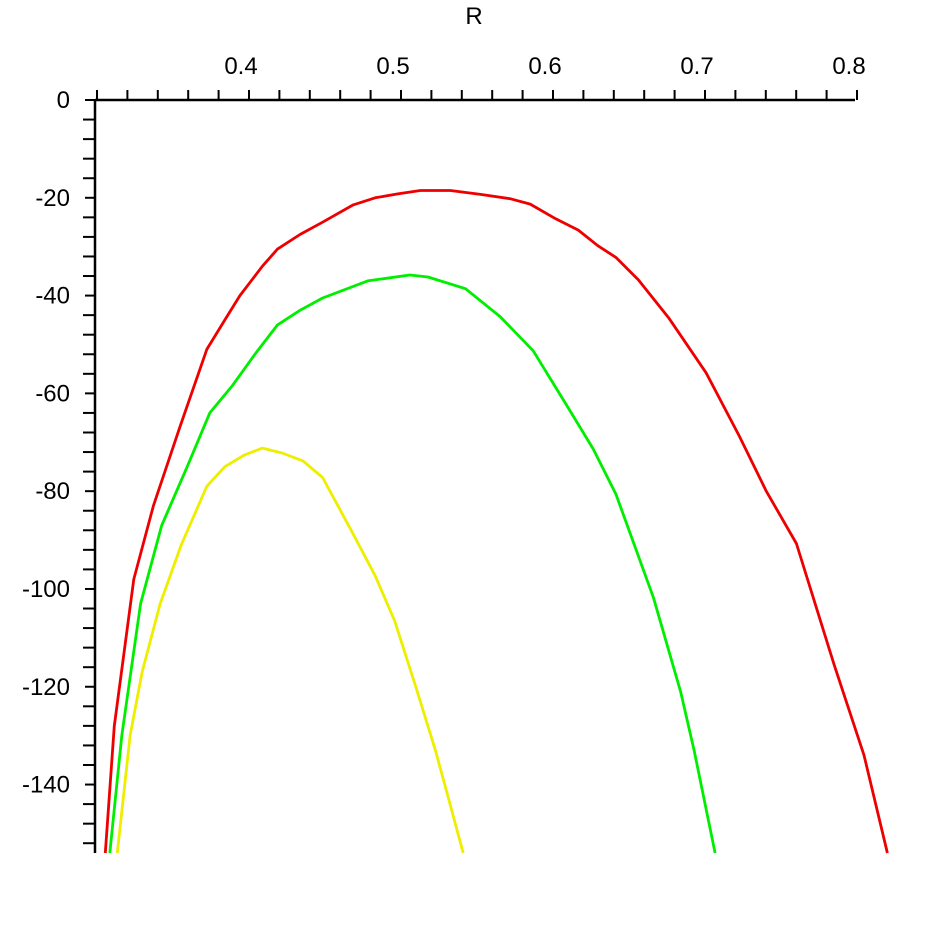 The height and width of the screenshot is (948, 948). Describe the element at coordinates (46, 785) in the screenshot. I see `y-tick-label: -140` at that location.